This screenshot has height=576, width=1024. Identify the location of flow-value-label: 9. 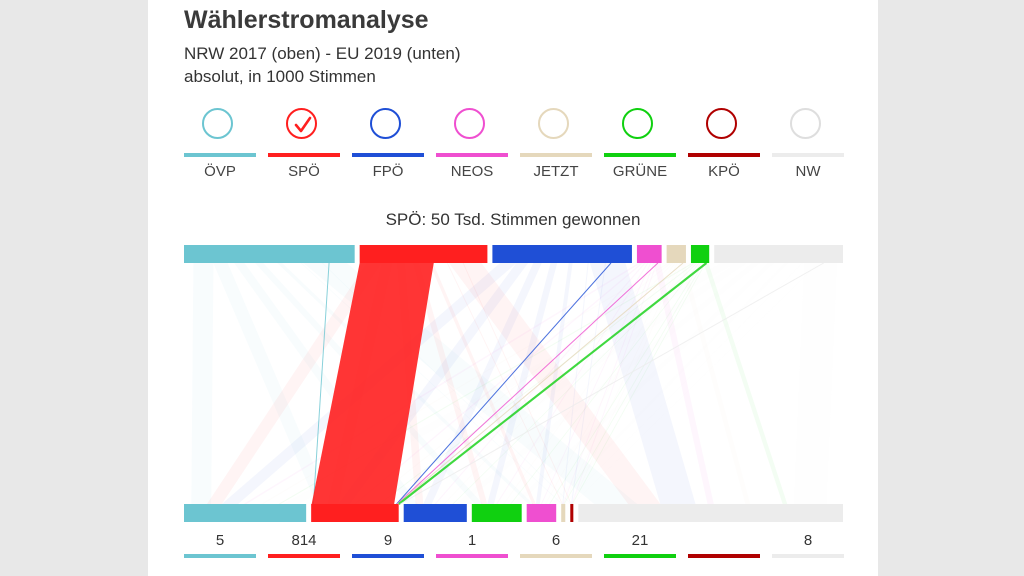
(388, 540).